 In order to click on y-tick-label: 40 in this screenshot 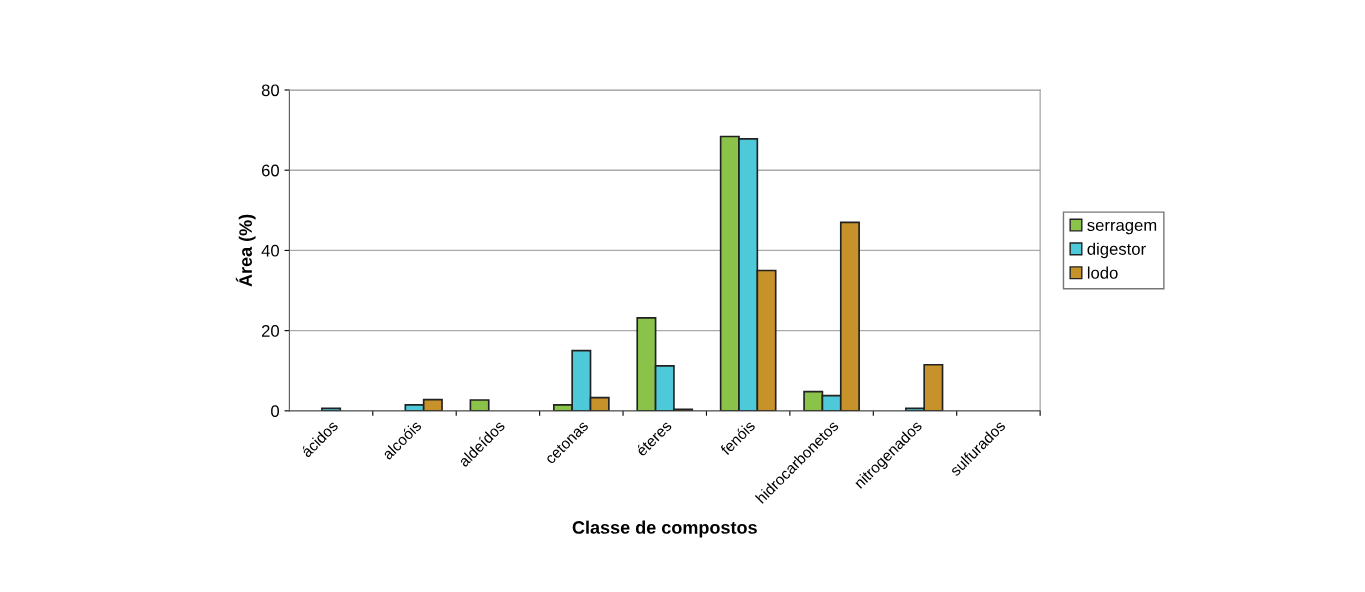, I will do `click(270, 250)`.